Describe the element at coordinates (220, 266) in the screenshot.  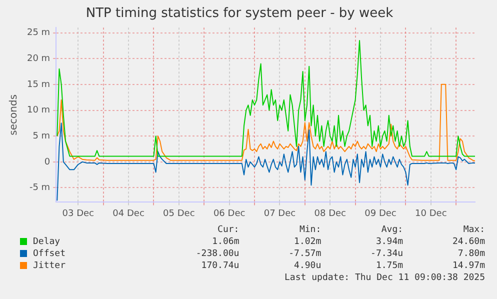
I see `text: 170.74u` at that location.